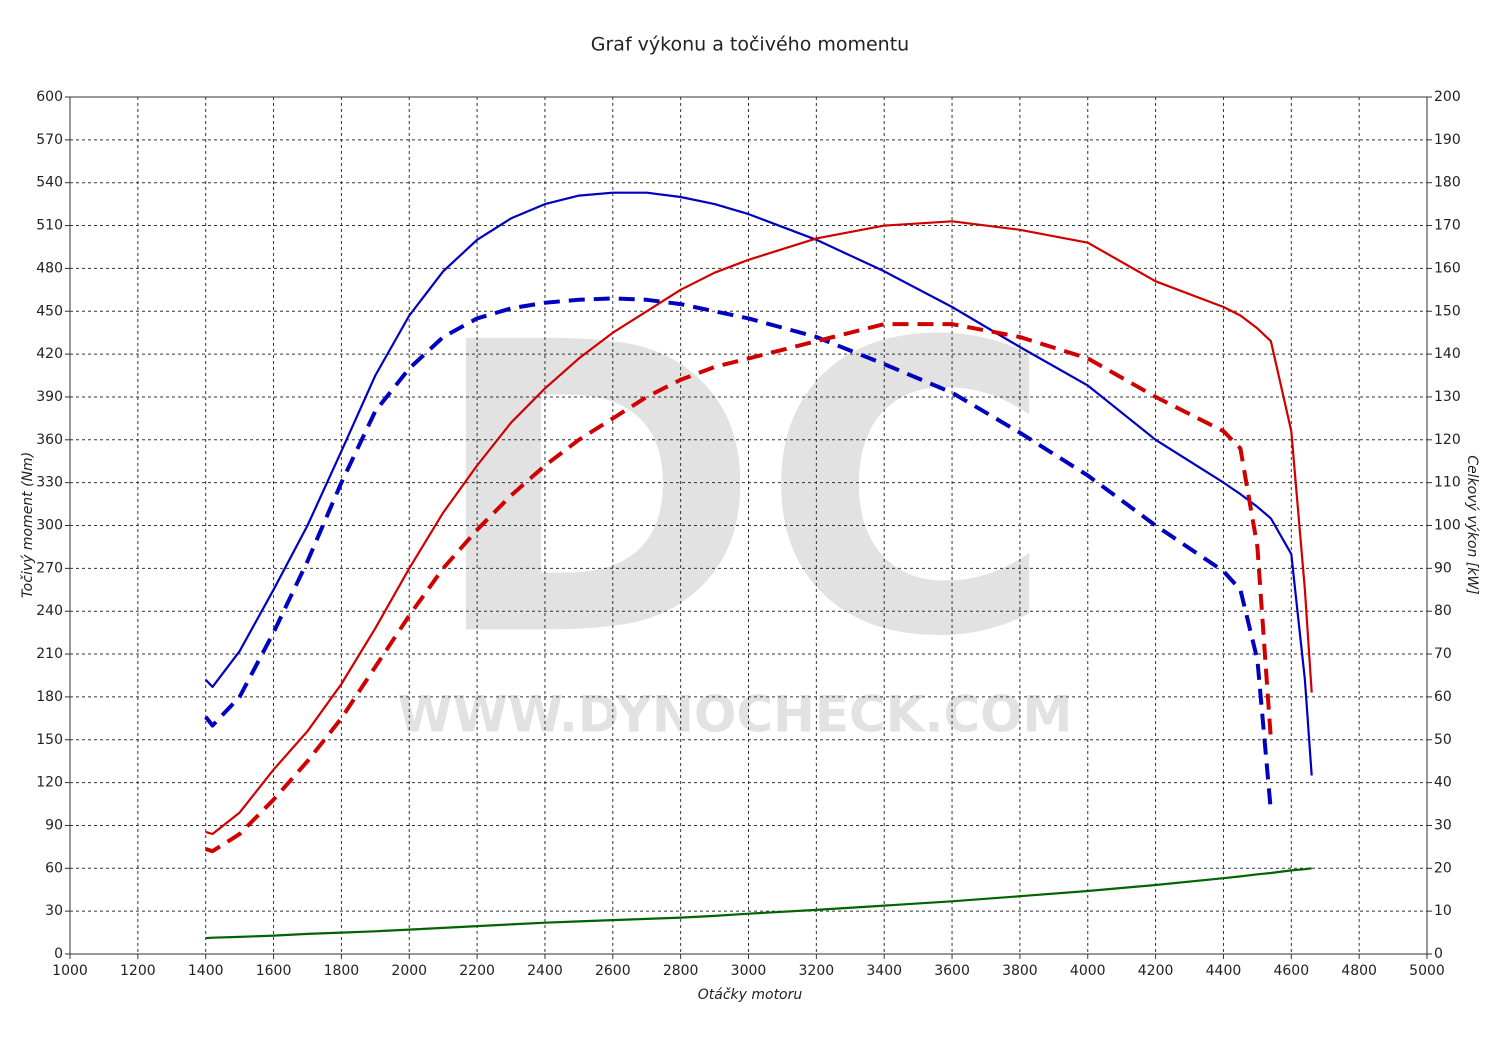  What do you see at coordinates (49, 568) in the screenshot?
I see `y-tick-label: 270` at bounding box center [49, 568].